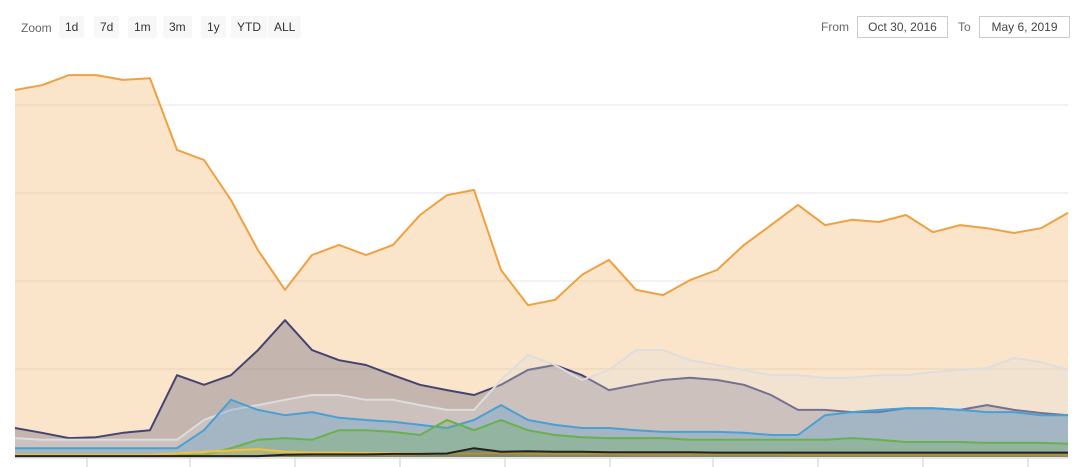  Describe the element at coordinates (142, 27) in the screenshot. I see `zoom-button: 1m` at that location.